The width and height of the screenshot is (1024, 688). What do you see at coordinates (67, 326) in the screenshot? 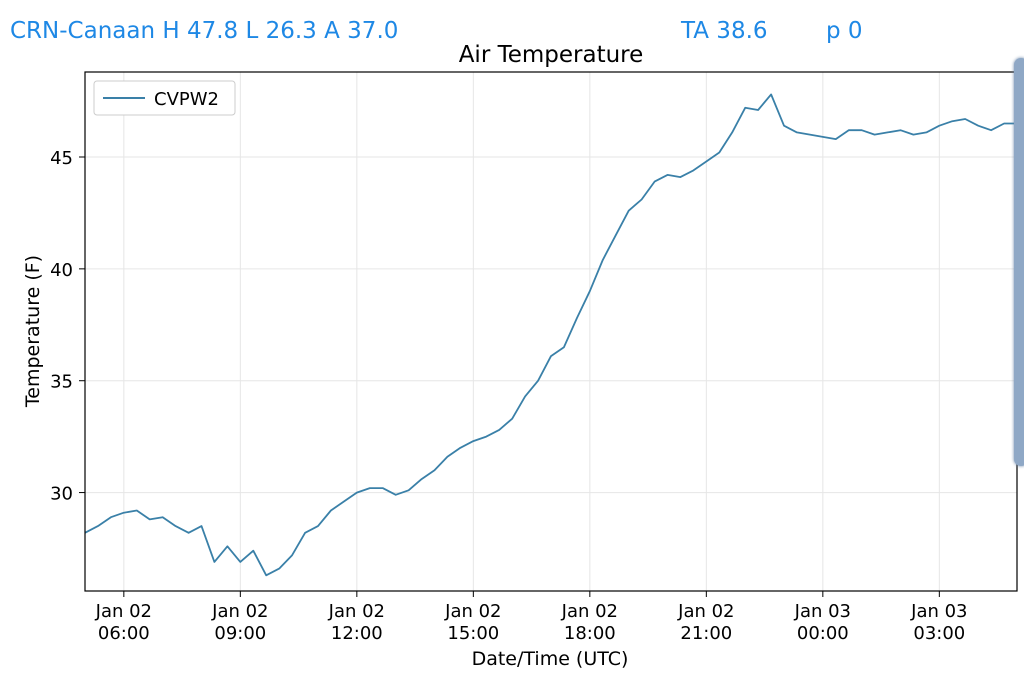
I see `y-axis: 30 35 40 45` at bounding box center [67, 326].